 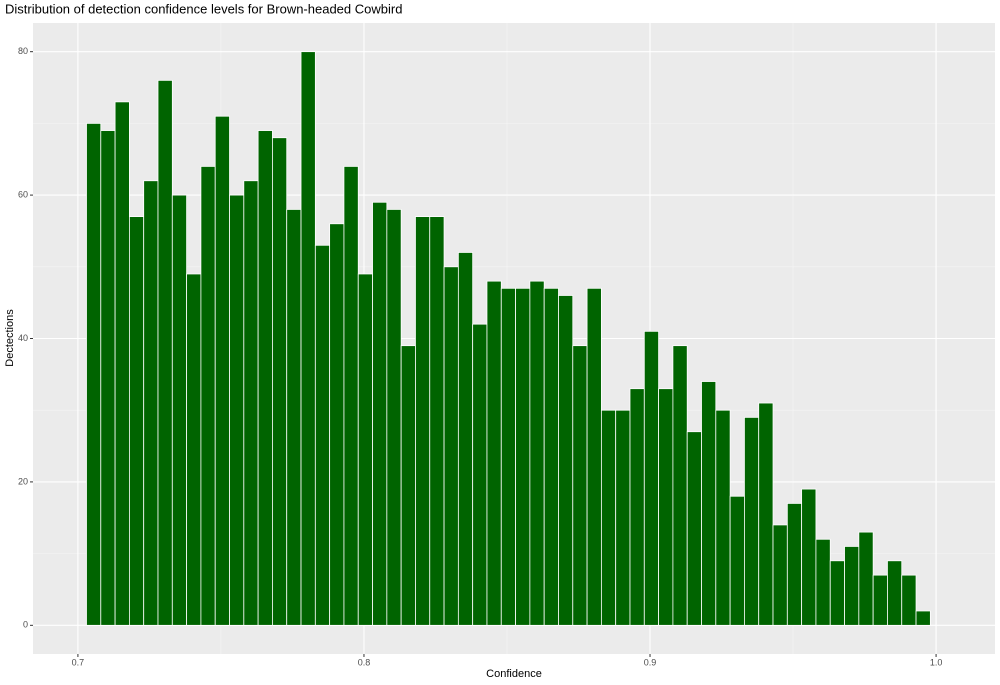 What do you see at coordinates (23, 481) in the screenshot?
I see `y-tick-label: 20` at bounding box center [23, 481].